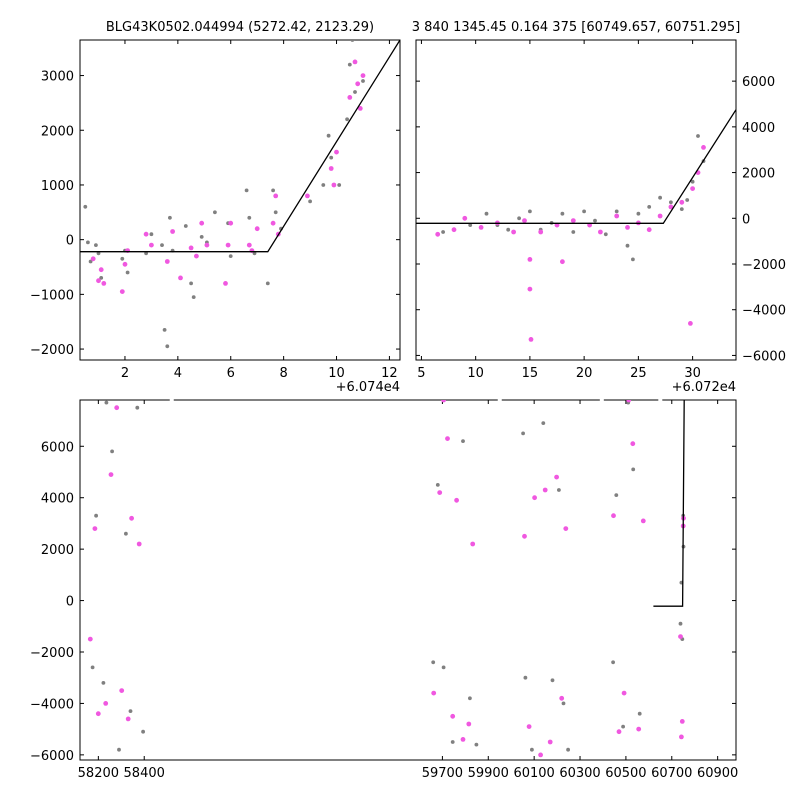  Describe the element at coordinates (758, 128) in the screenshot. I see `y-tick-label: 4000` at that location.